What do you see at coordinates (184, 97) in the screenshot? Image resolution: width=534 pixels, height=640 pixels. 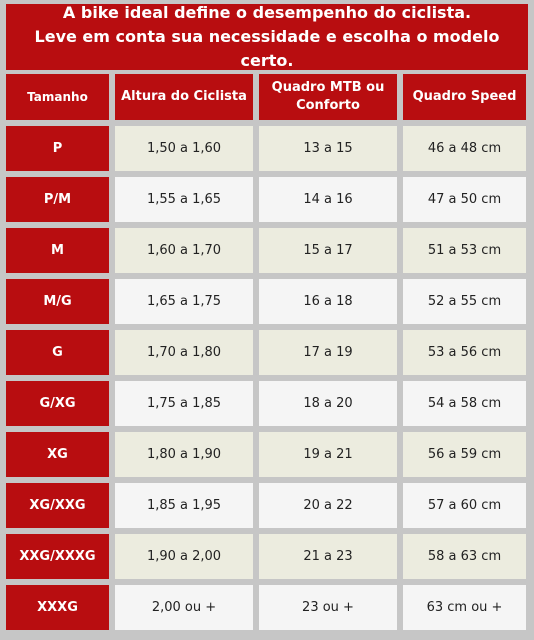 I see `header-altura: Altura do Ciclista` at bounding box center [184, 97].